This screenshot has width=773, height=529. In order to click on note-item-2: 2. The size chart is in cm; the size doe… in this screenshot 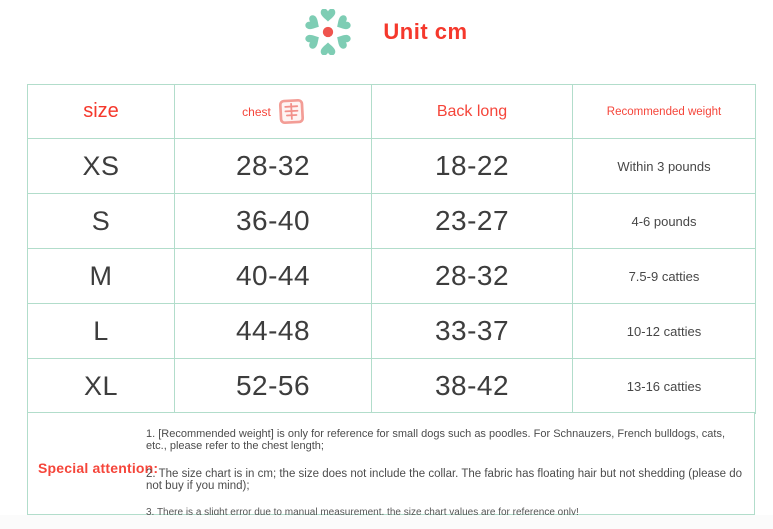, I will do `click(444, 480)`.